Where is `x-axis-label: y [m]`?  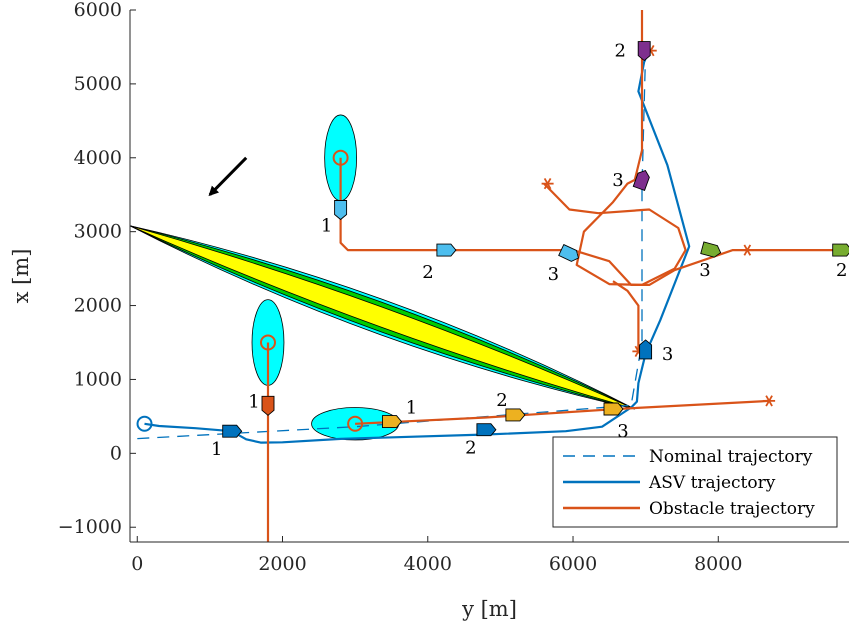 x-axis-label: y [m] is located at coordinates (489, 609).